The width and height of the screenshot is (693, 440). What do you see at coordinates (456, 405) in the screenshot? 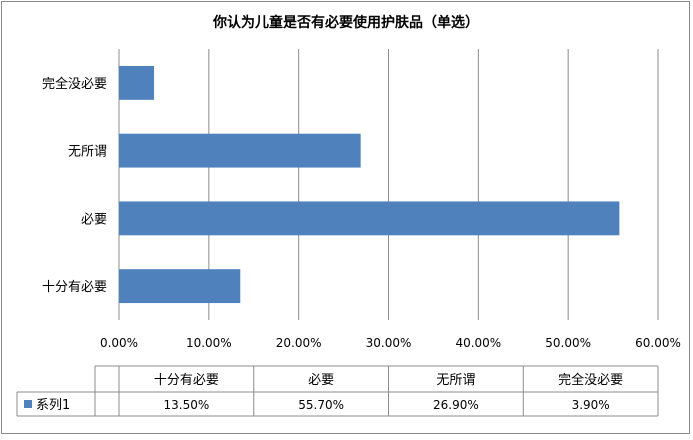
I see `table-value-cell: 26.90%` at bounding box center [456, 405].